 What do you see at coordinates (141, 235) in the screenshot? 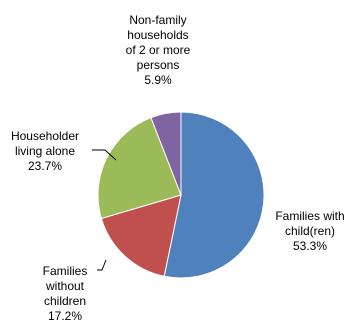
I see `pie-slice-families-without-children` at bounding box center [141, 235].